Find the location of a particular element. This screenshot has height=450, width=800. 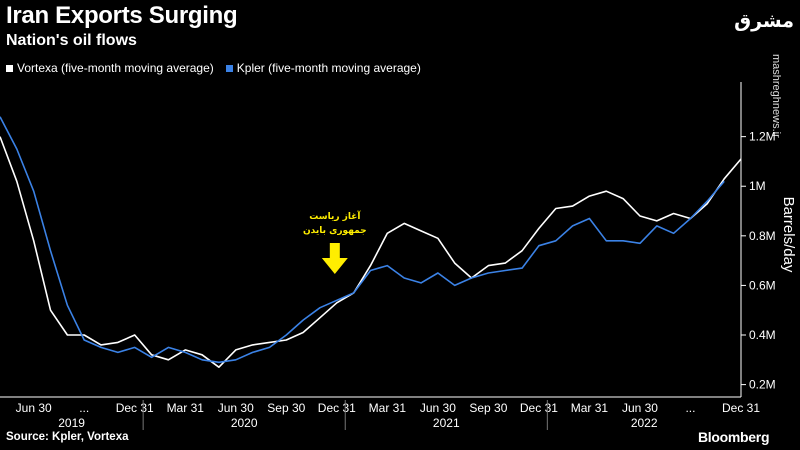

chart-subtitle: Nation's oil flows is located at coordinates (71, 40).